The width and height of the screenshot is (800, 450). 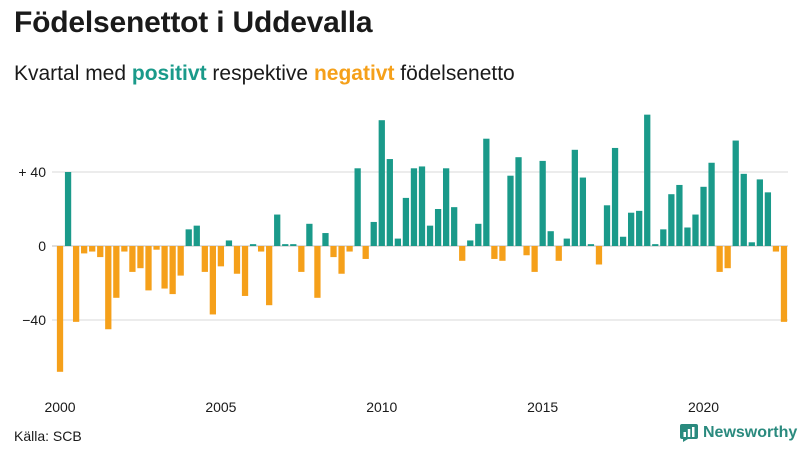 What do you see at coordinates (193, 22) in the screenshot?
I see `chart-title: Födelsenettot i Uddevalla` at bounding box center [193, 22].